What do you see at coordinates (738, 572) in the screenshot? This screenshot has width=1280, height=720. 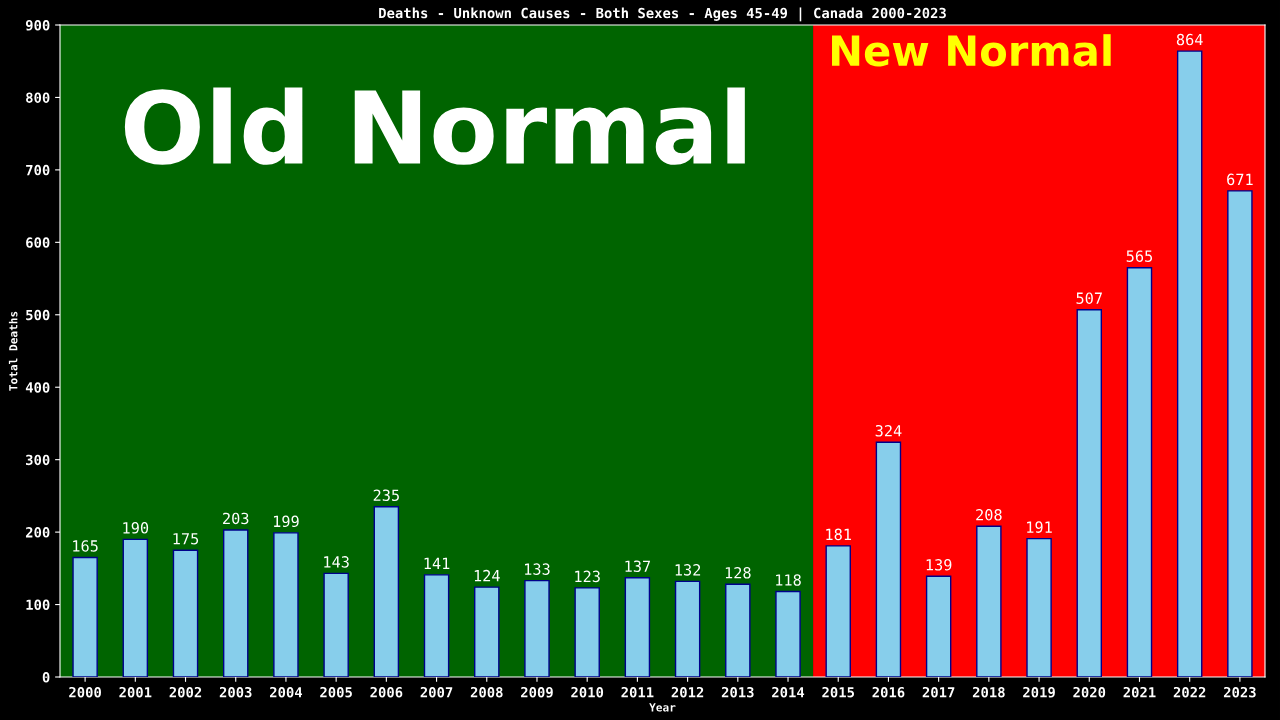 I see `data-label: 128` at bounding box center [738, 572].